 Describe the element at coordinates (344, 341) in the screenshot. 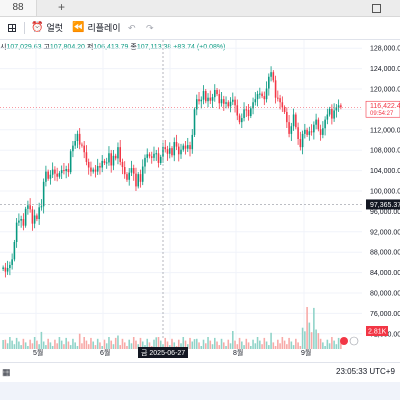

I see `flag-icon` at that location.